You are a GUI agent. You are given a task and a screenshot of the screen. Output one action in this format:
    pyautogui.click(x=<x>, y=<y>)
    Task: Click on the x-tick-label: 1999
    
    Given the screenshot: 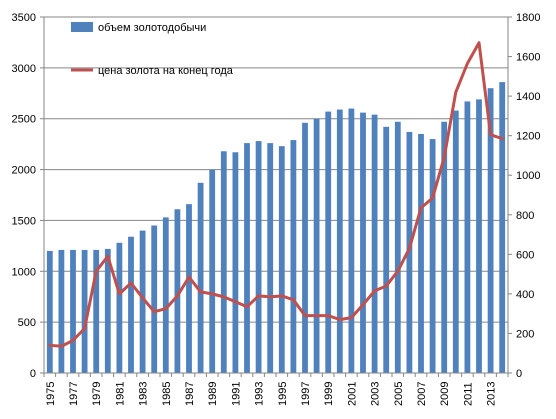 What is the action you would take?
    pyautogui.click(x=329, y=394)
    